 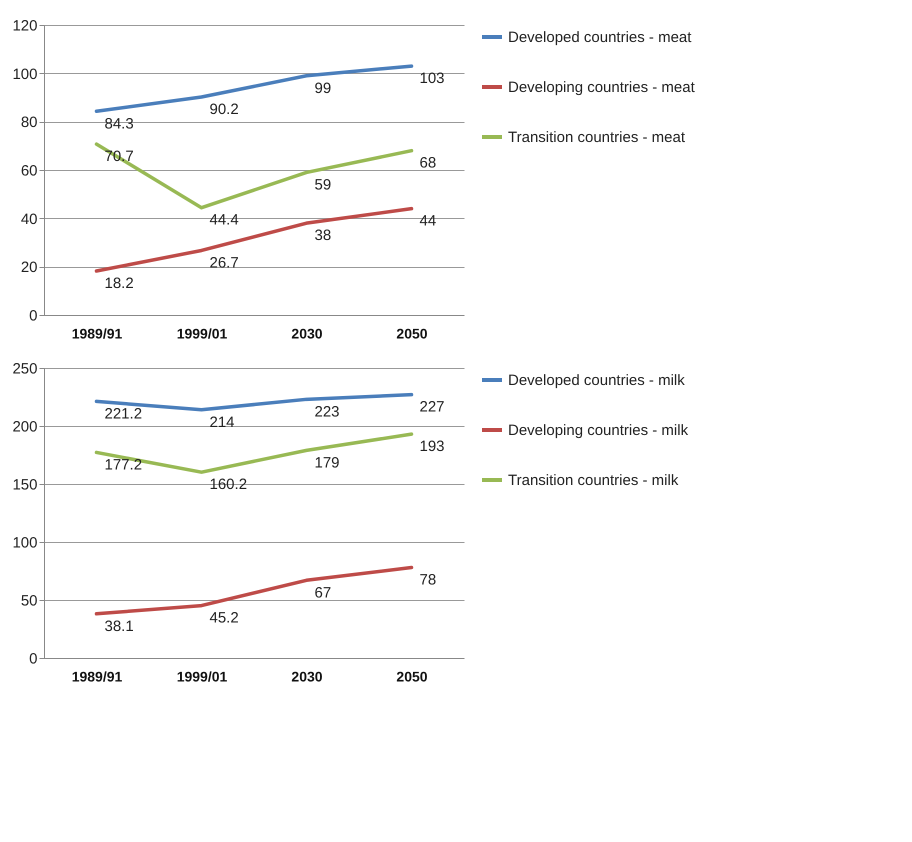 I want to click on data-label: 227, so click(x=432, y=407).